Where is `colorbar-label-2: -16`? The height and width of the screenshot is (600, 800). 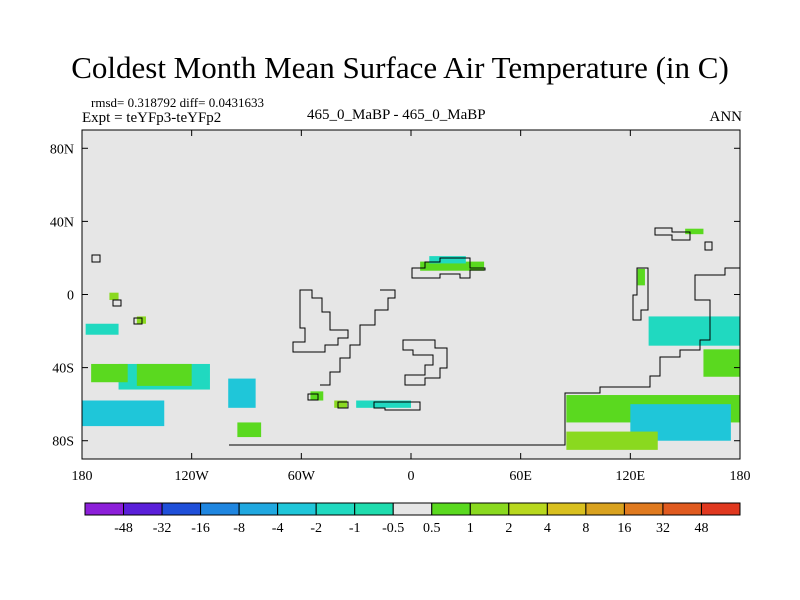 colorbar-label-2: -16 is located at coordinates (200, 528).